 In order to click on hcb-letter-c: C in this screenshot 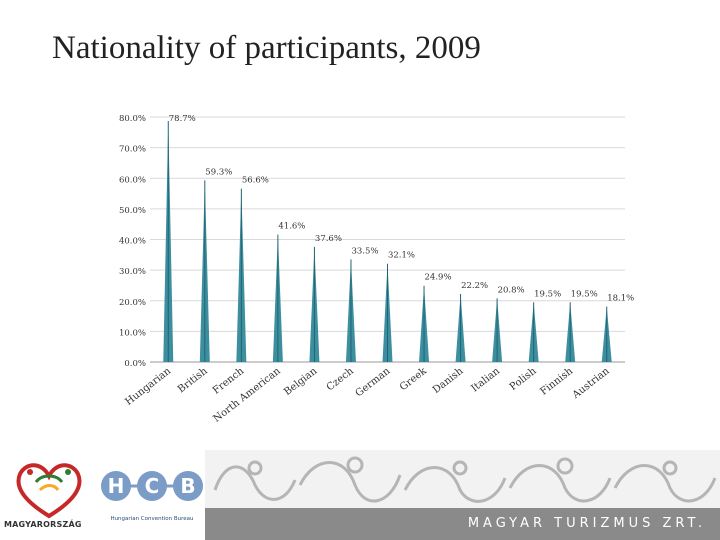, I will do `click(152, 486)`.